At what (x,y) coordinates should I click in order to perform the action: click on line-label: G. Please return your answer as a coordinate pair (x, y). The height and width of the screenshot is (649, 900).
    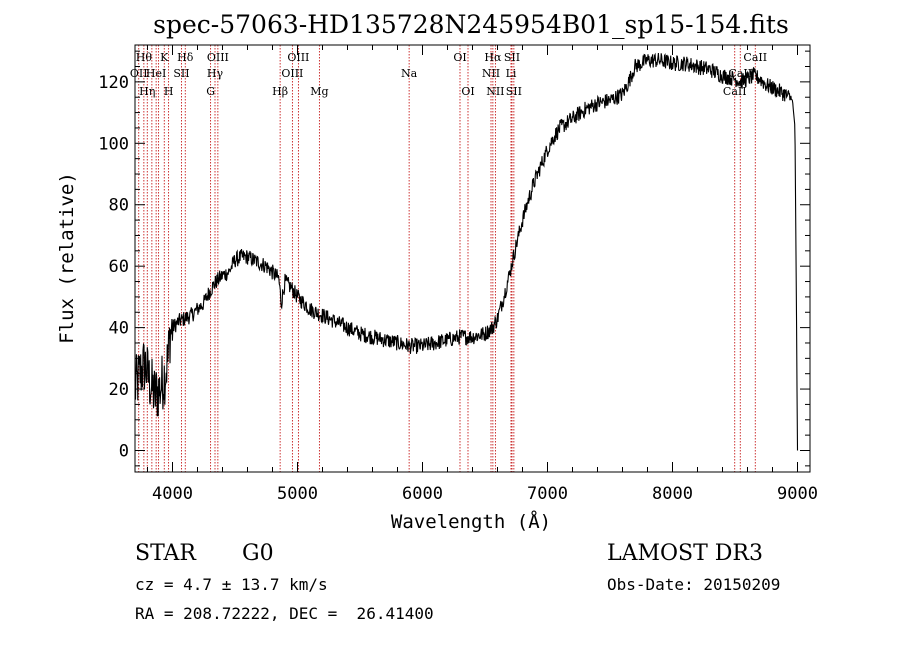
    Looking at the image, I should click on (210, 91).